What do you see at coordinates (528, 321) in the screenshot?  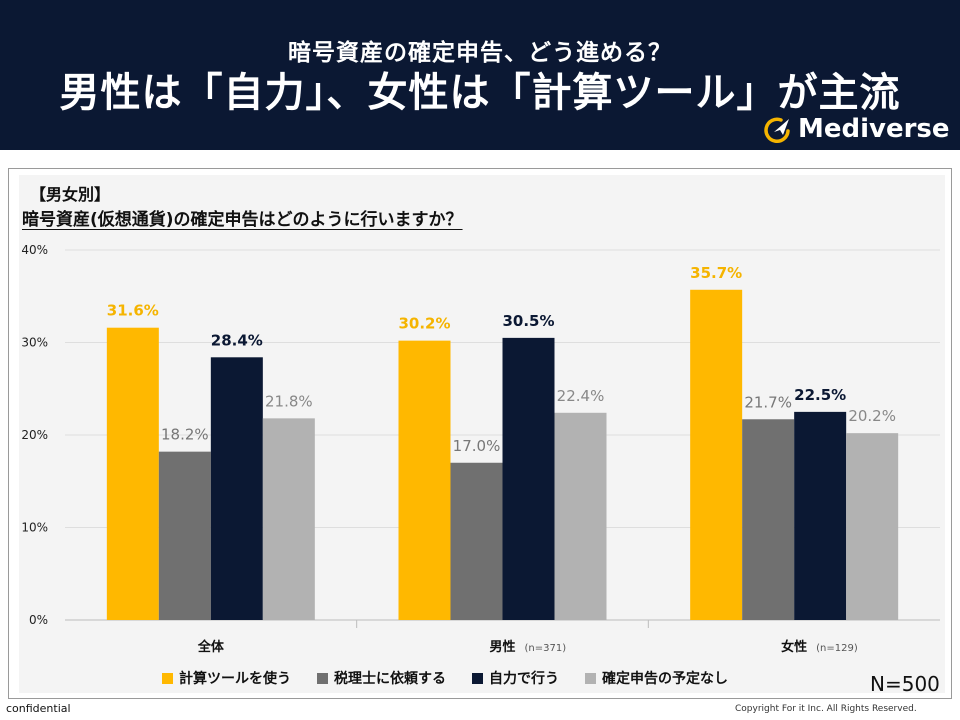 I see `data-label: 30.5%` at bounding box center [528, 321].